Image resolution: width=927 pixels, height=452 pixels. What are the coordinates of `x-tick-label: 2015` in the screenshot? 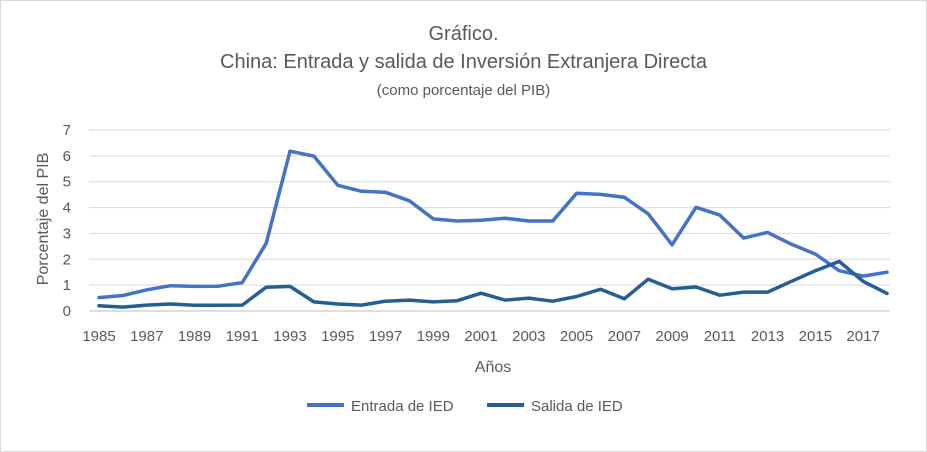 It's located at (815, 336).